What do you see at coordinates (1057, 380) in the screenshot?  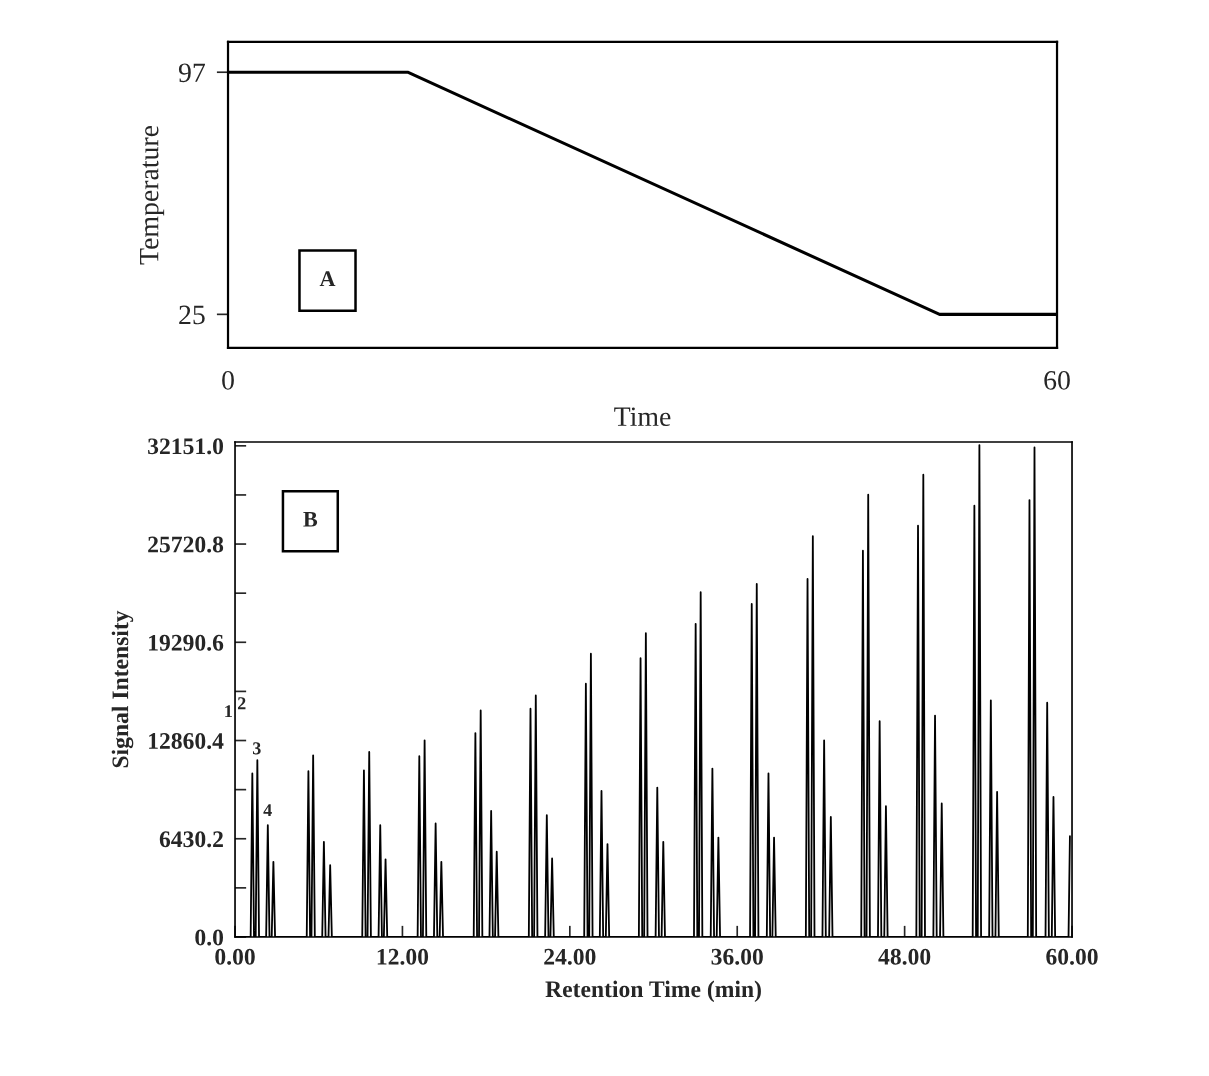 I see `x-tick-label: 60` at bounding box center [1057, 380].